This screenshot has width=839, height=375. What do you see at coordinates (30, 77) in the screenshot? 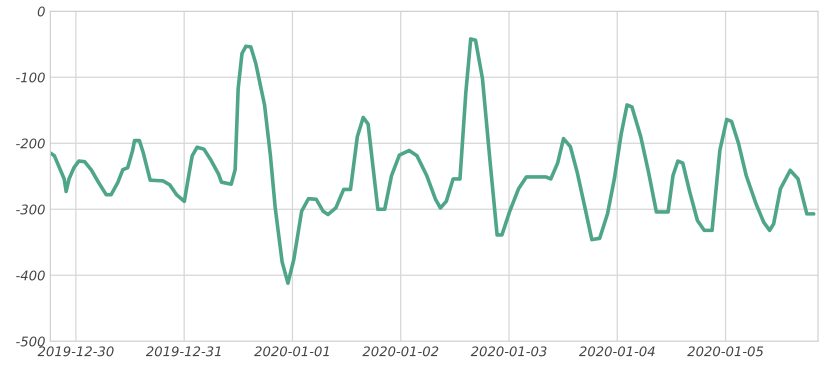
I see `y-tick-label: -100` at bounding box center [30, 77].